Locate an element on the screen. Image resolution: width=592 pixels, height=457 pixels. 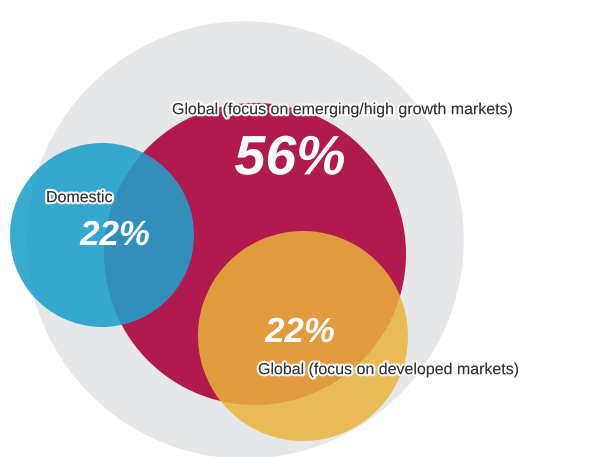
data-label: 56% is located at coordinates (289, 155).